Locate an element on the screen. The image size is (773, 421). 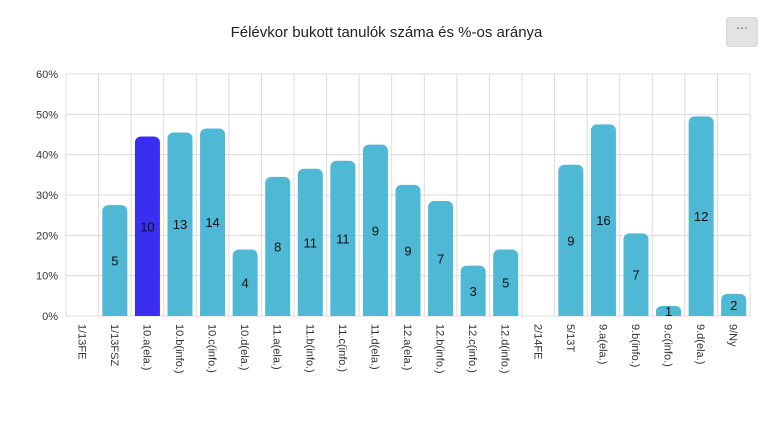
x-tick-label: 12.d(info.) is located at coordinates (505, 349).